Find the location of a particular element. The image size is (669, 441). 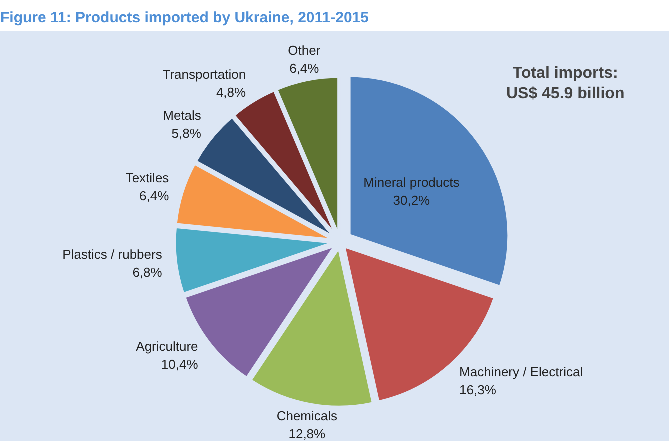

slice-label: Chemicals is located at coordinates (307, 416).